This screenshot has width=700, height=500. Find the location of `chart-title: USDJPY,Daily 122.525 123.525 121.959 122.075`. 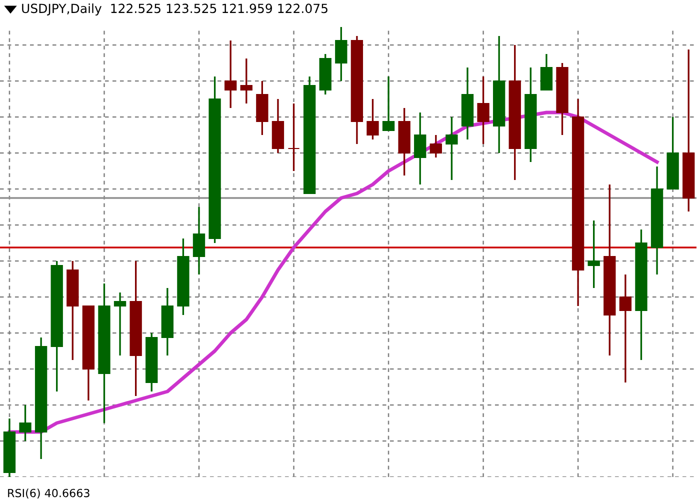

chart-title: USDJPY,Daily 122.525 123.525 121.959 122.075 is located at coordinates (175, 9).